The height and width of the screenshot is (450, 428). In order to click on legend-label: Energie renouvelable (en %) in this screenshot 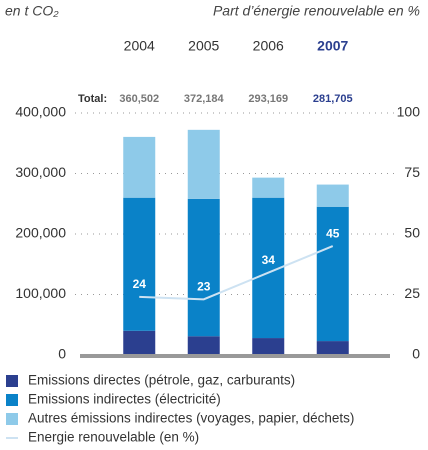, I will do `click(113, 437)`.